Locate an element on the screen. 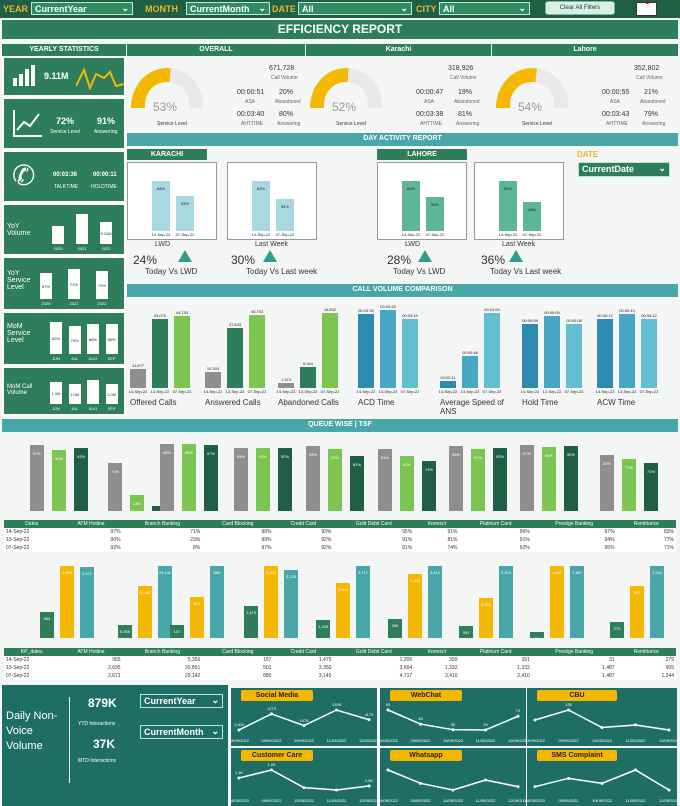 The height and width of the screenshot is (806, 680). city-dropdown: All ⌄ is located at coordinates (484, 8).